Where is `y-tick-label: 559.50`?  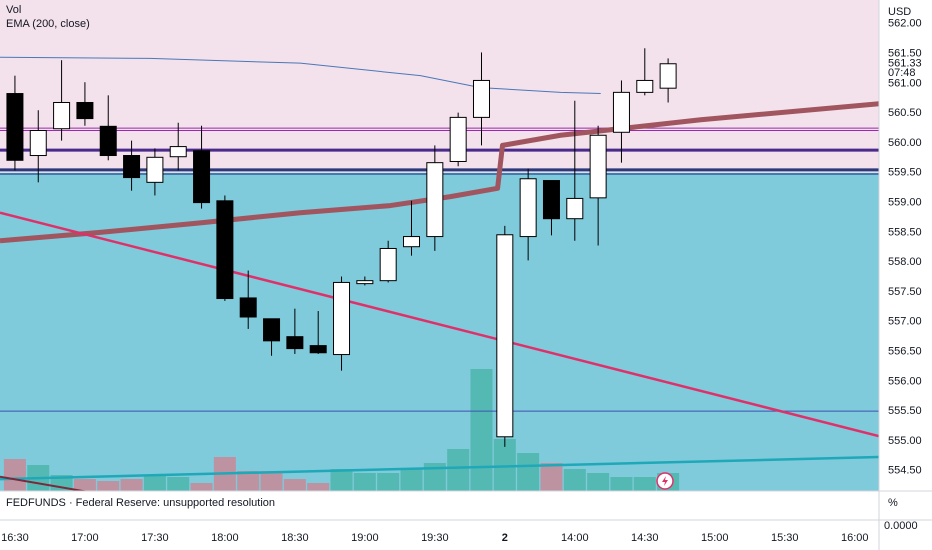 y-tick-label: 559.50 is located at coordinates (905, 173).